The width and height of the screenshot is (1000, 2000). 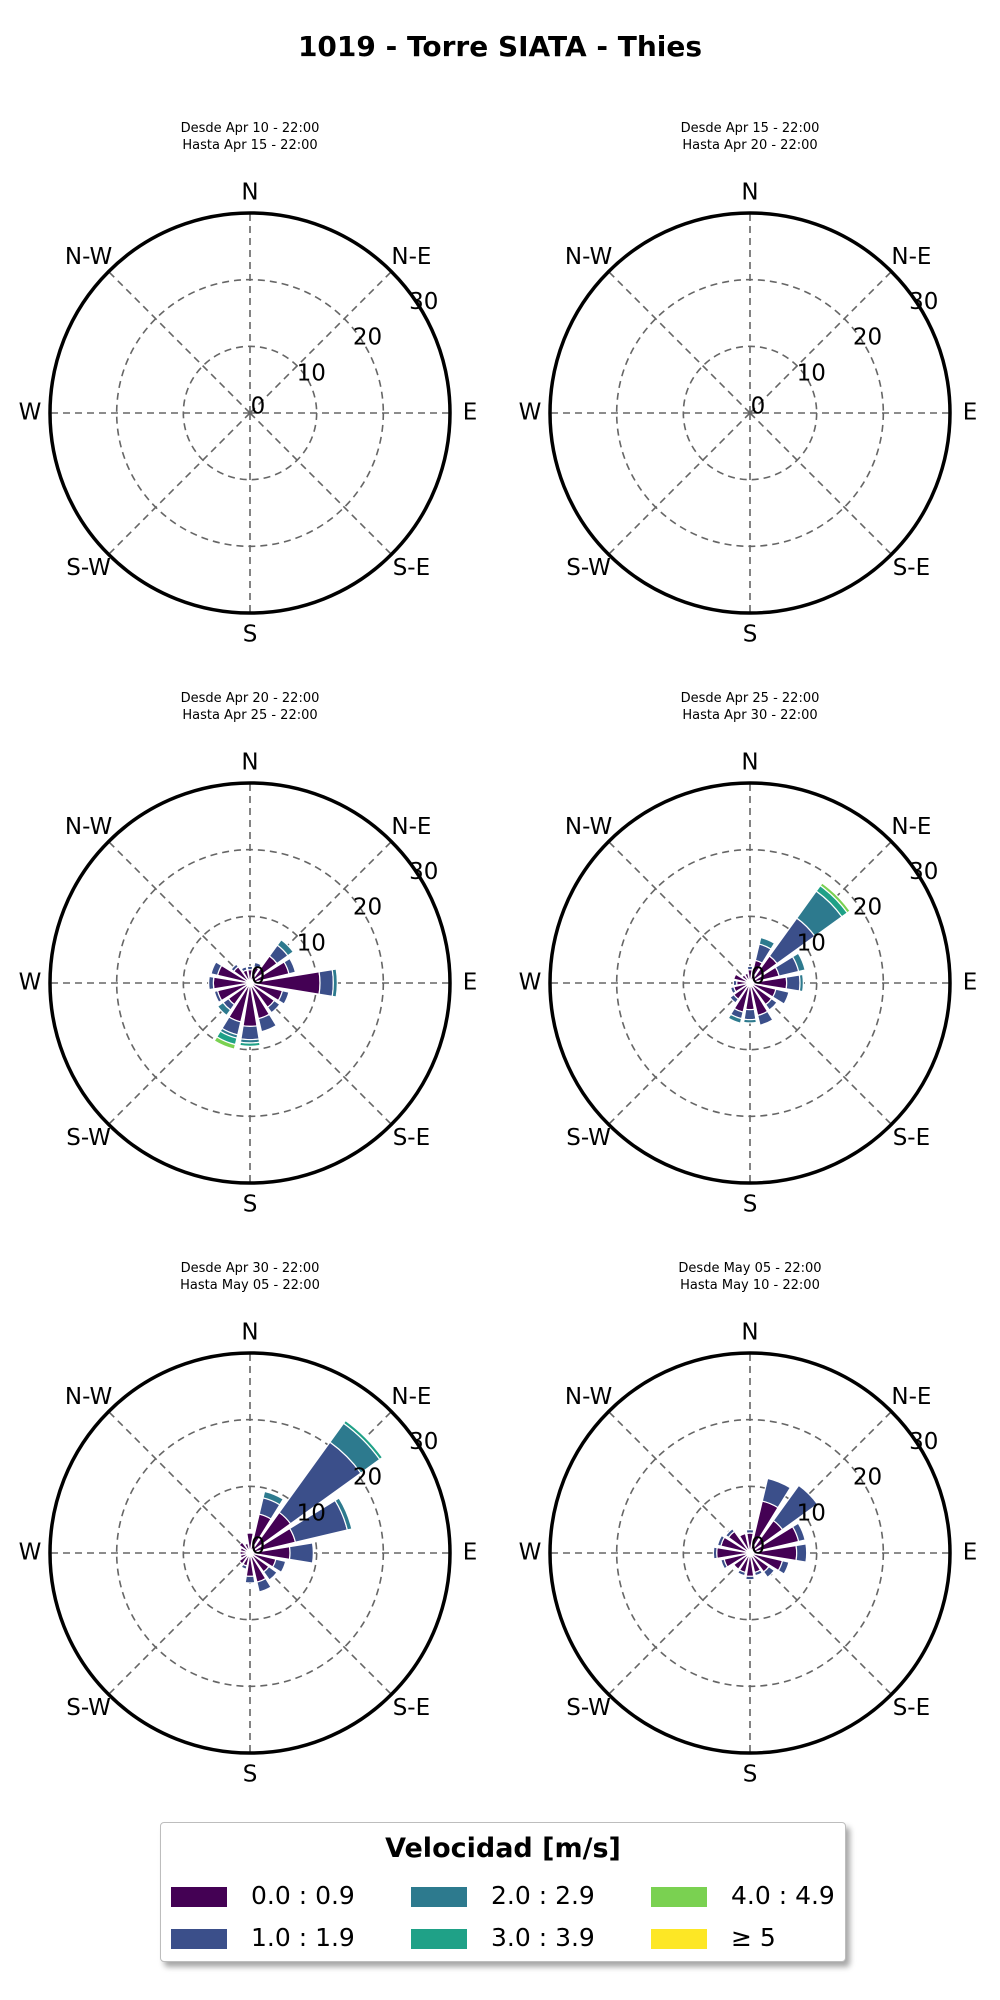 What do you see at coordinates (303, 1937) in the screenshot?
I see `legend-label: 1.0 : 1.9` at bounding box center [303, 1937].